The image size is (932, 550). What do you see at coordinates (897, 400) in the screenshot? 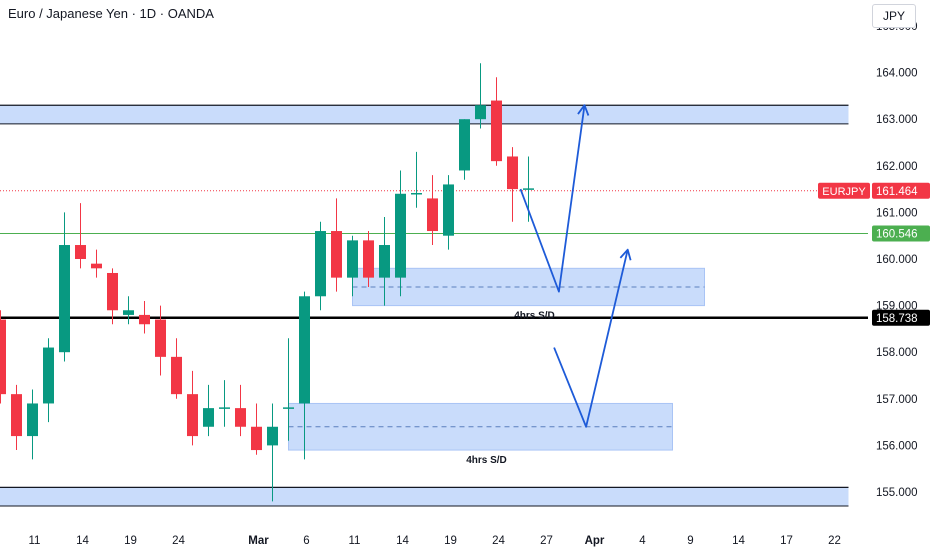
I see `price-tick-label: 157.000` at bounding box center [897, 400].